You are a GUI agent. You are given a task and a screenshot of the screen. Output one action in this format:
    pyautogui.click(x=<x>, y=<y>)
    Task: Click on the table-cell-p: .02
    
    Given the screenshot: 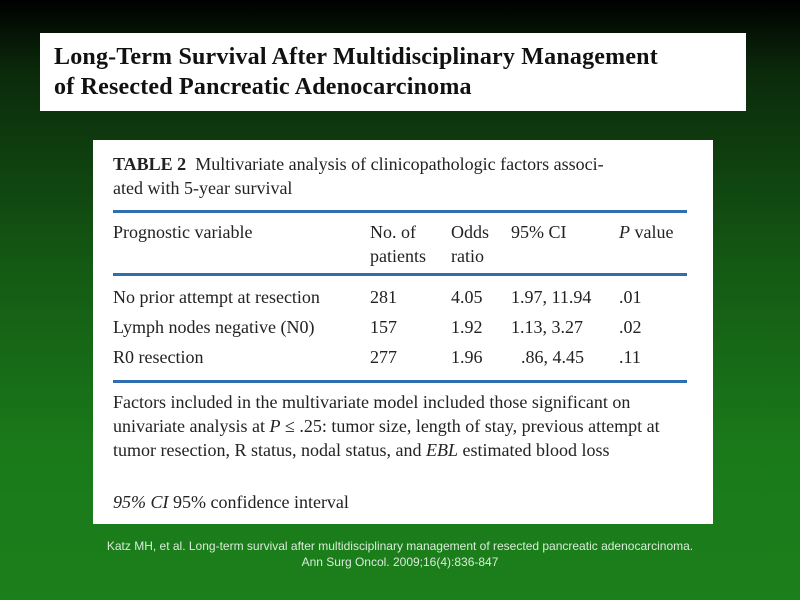 What is the action you would take?
    pyautogui.click(x=630, y=327)
    